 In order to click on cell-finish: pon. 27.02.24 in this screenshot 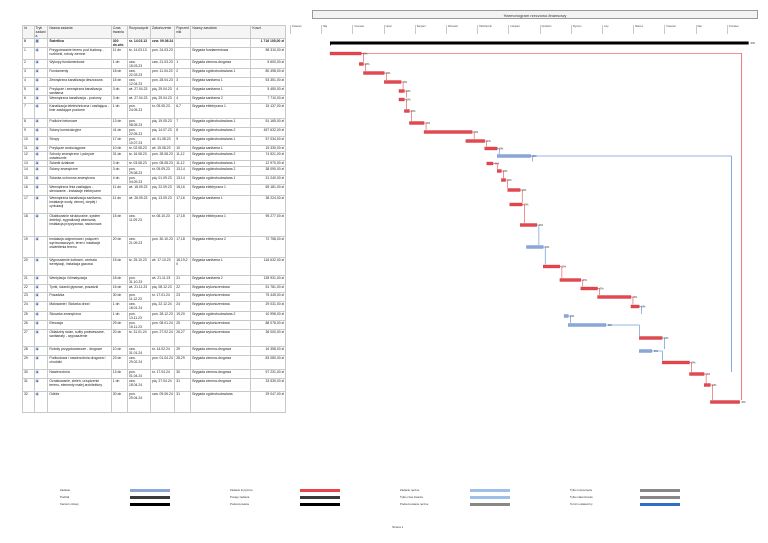, I will do `click(162, 338)`.